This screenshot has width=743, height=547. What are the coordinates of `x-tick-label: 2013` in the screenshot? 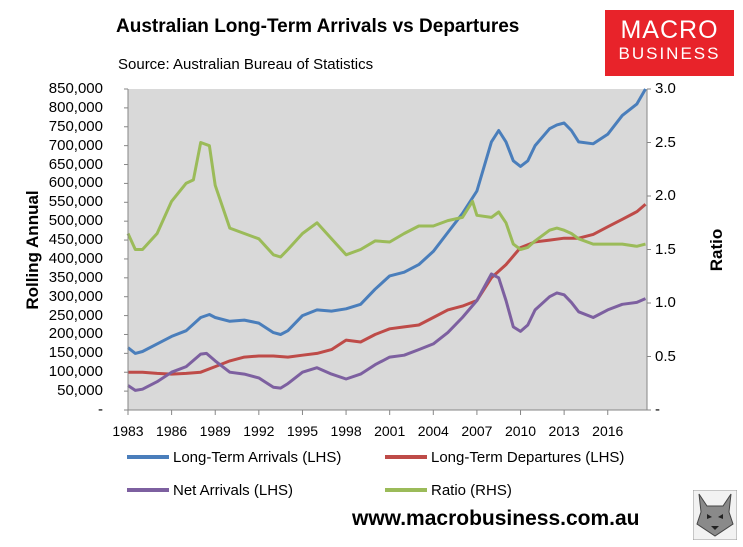 It's located at (564, 431).